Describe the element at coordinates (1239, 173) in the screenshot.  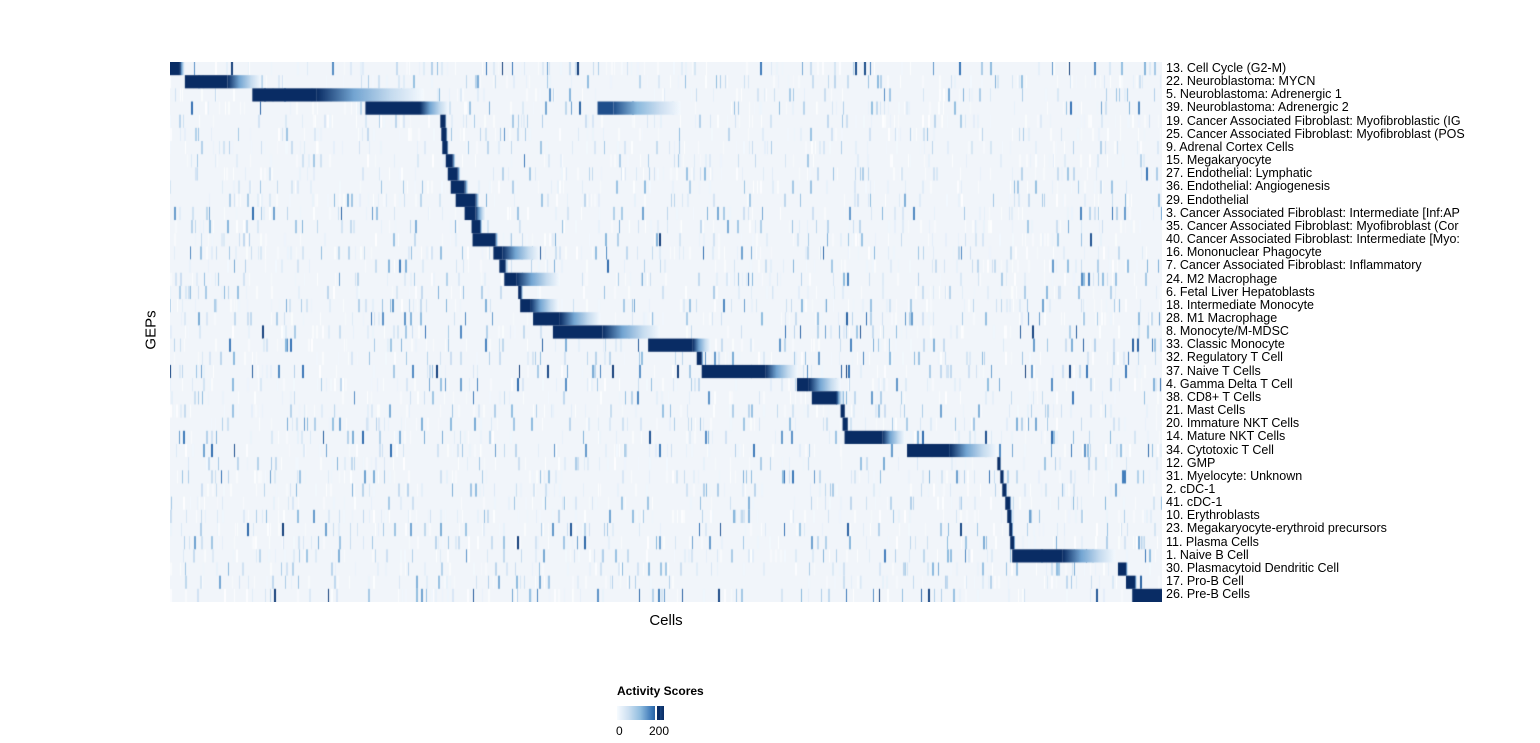
I see `gep-row-label: 27. Endothelial: Lymphatic` at that location.